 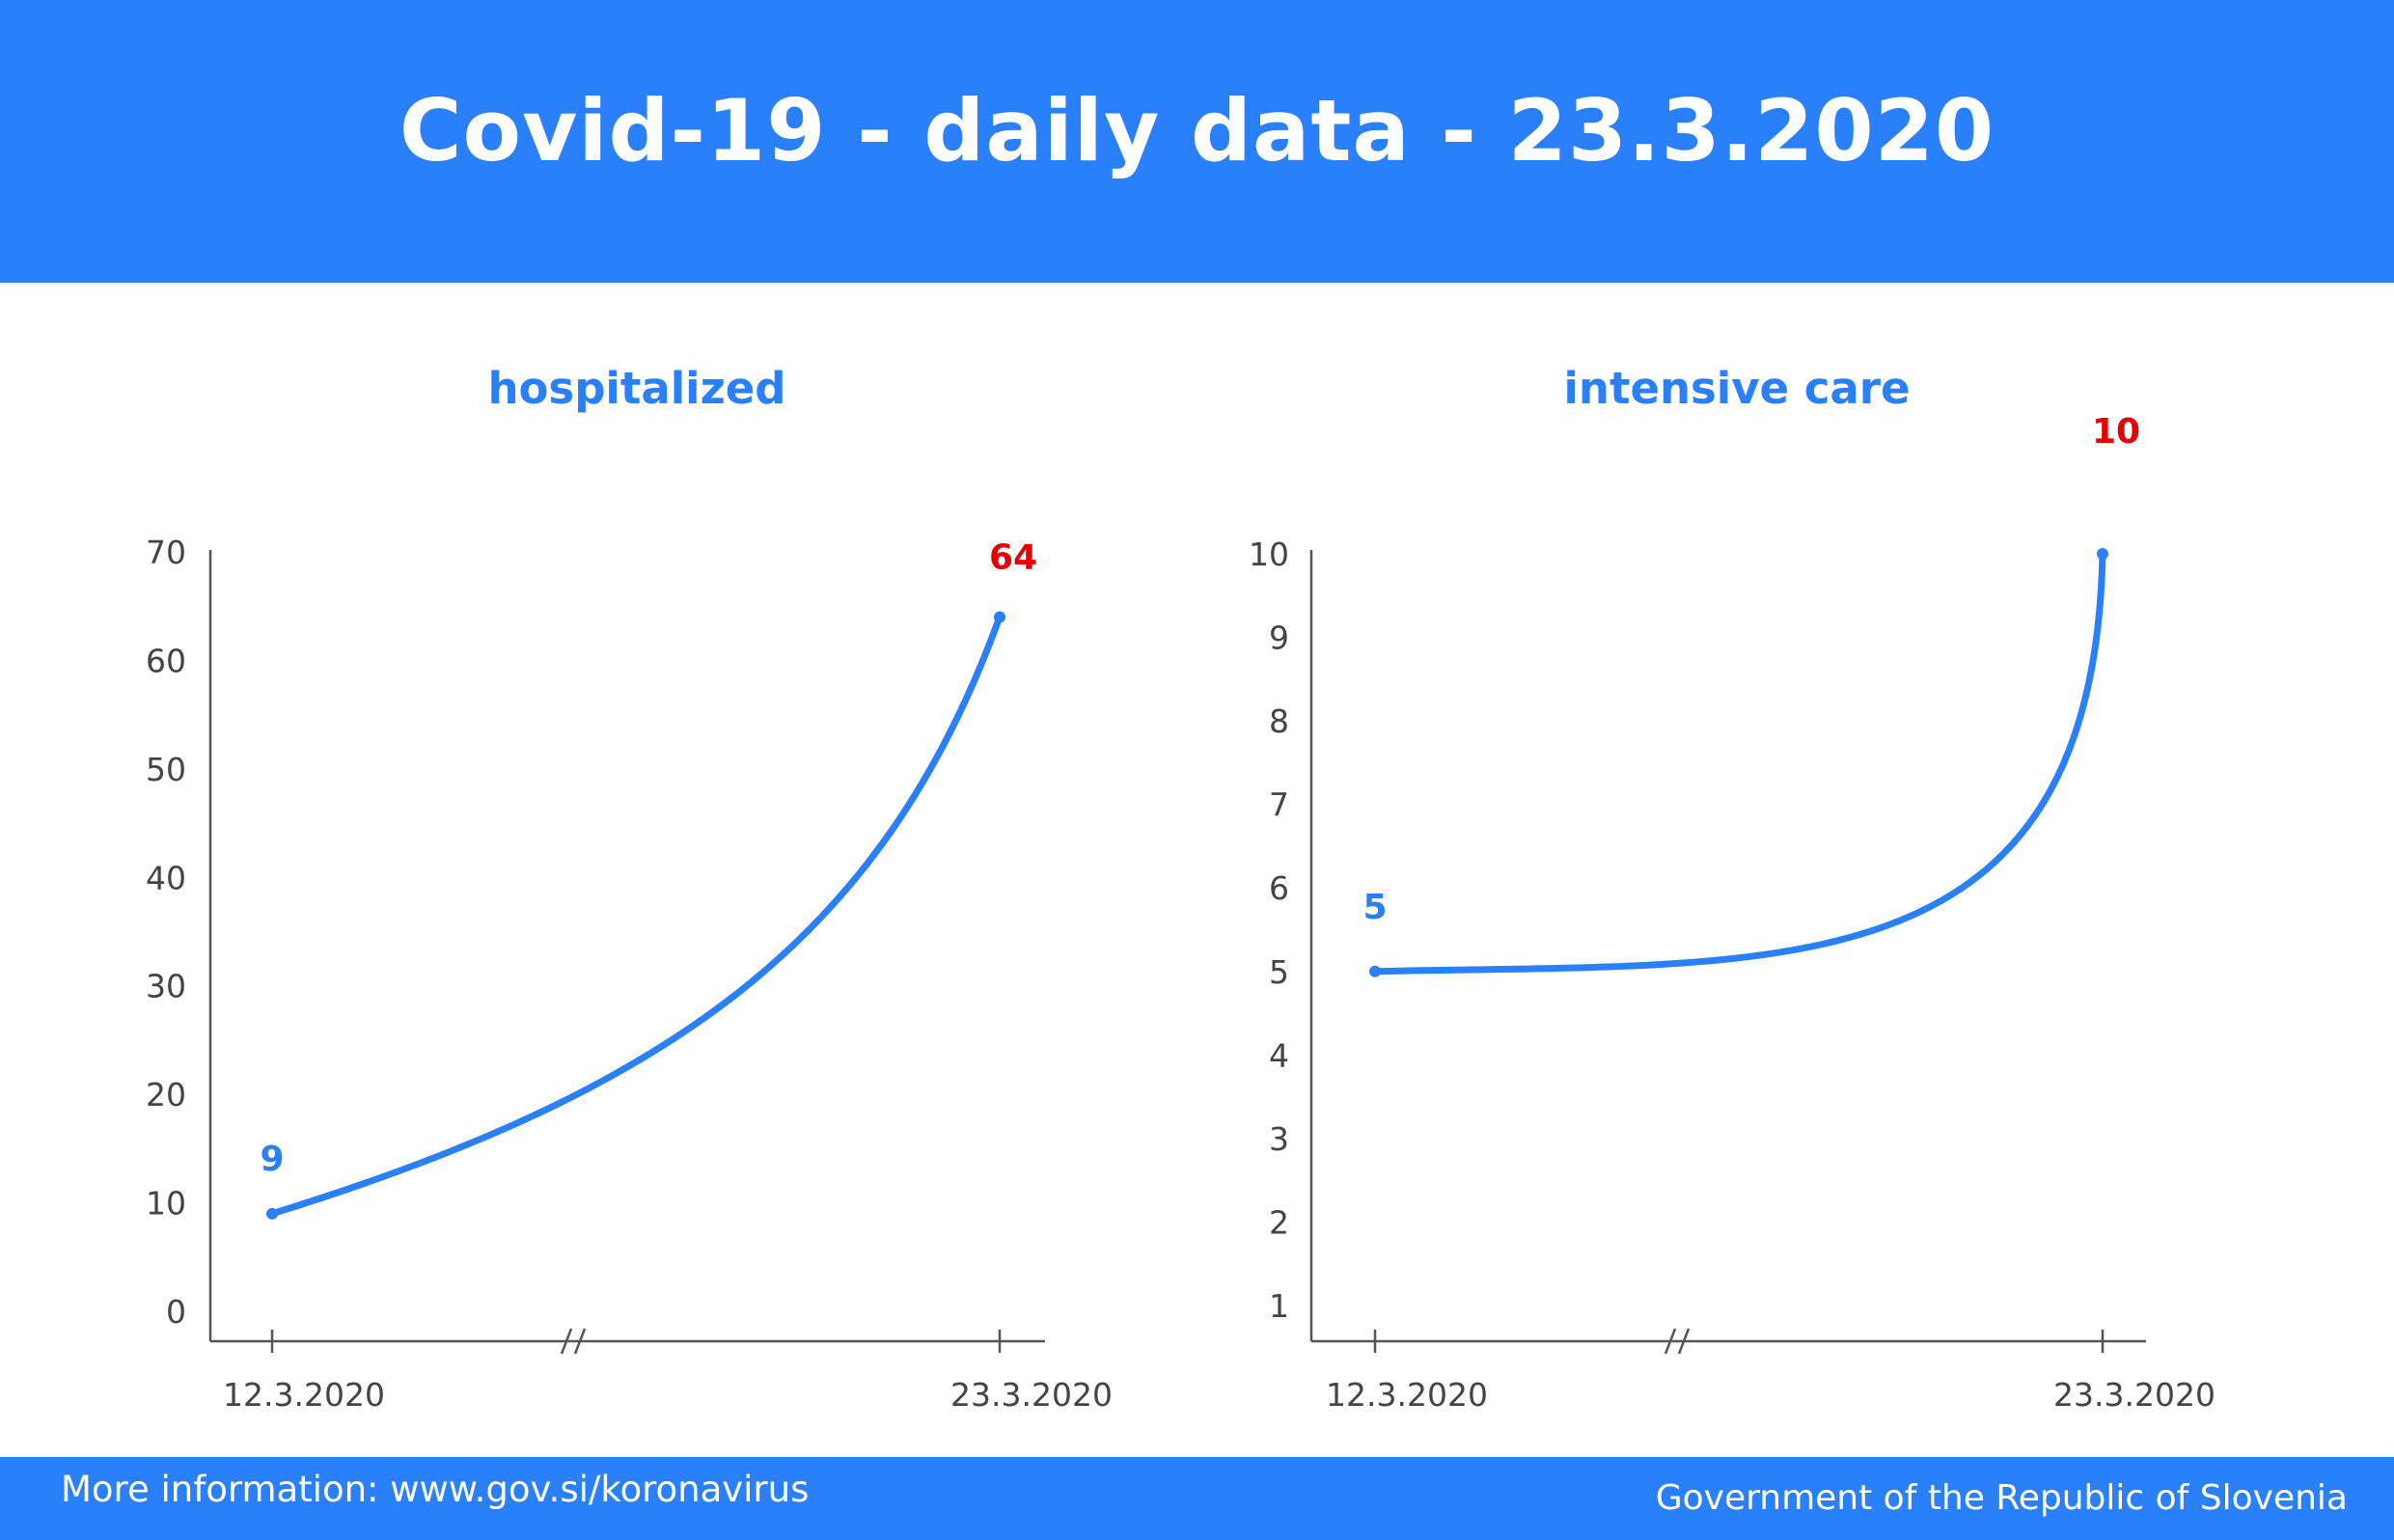 What do you see at coordinates (1279, 1055) in the screenshot?
I see `y-tick-label: 4` at bounding box center [1279, 1055].